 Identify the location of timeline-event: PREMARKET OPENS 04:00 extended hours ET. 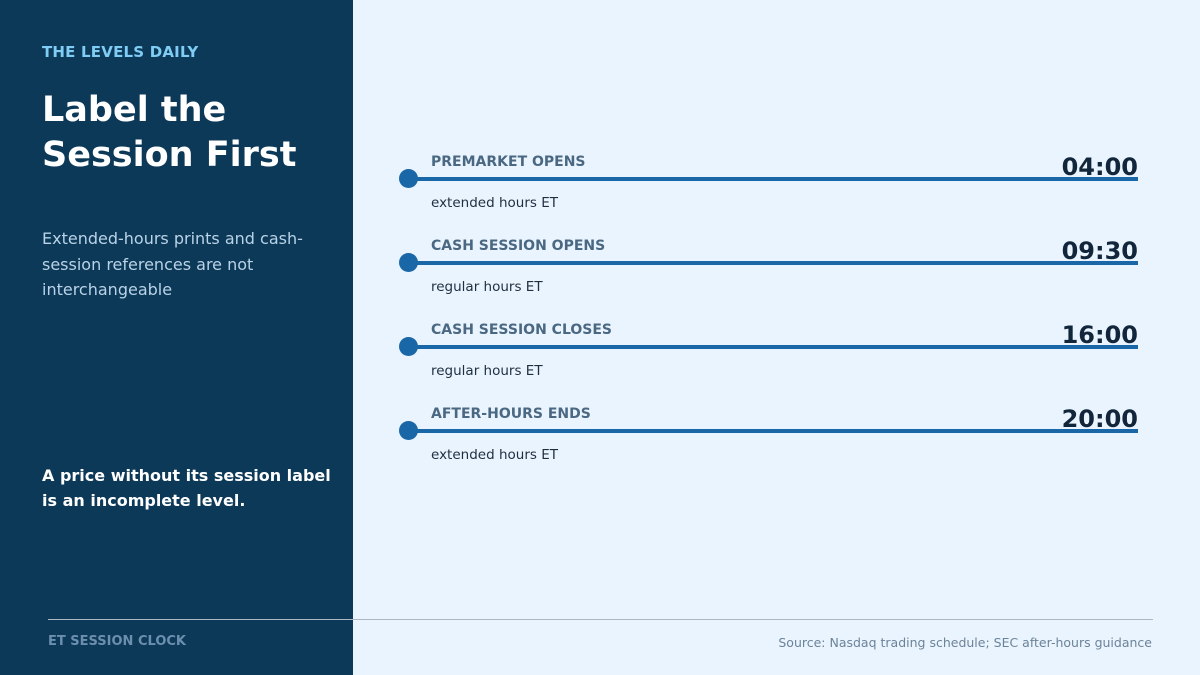
(768, 192).